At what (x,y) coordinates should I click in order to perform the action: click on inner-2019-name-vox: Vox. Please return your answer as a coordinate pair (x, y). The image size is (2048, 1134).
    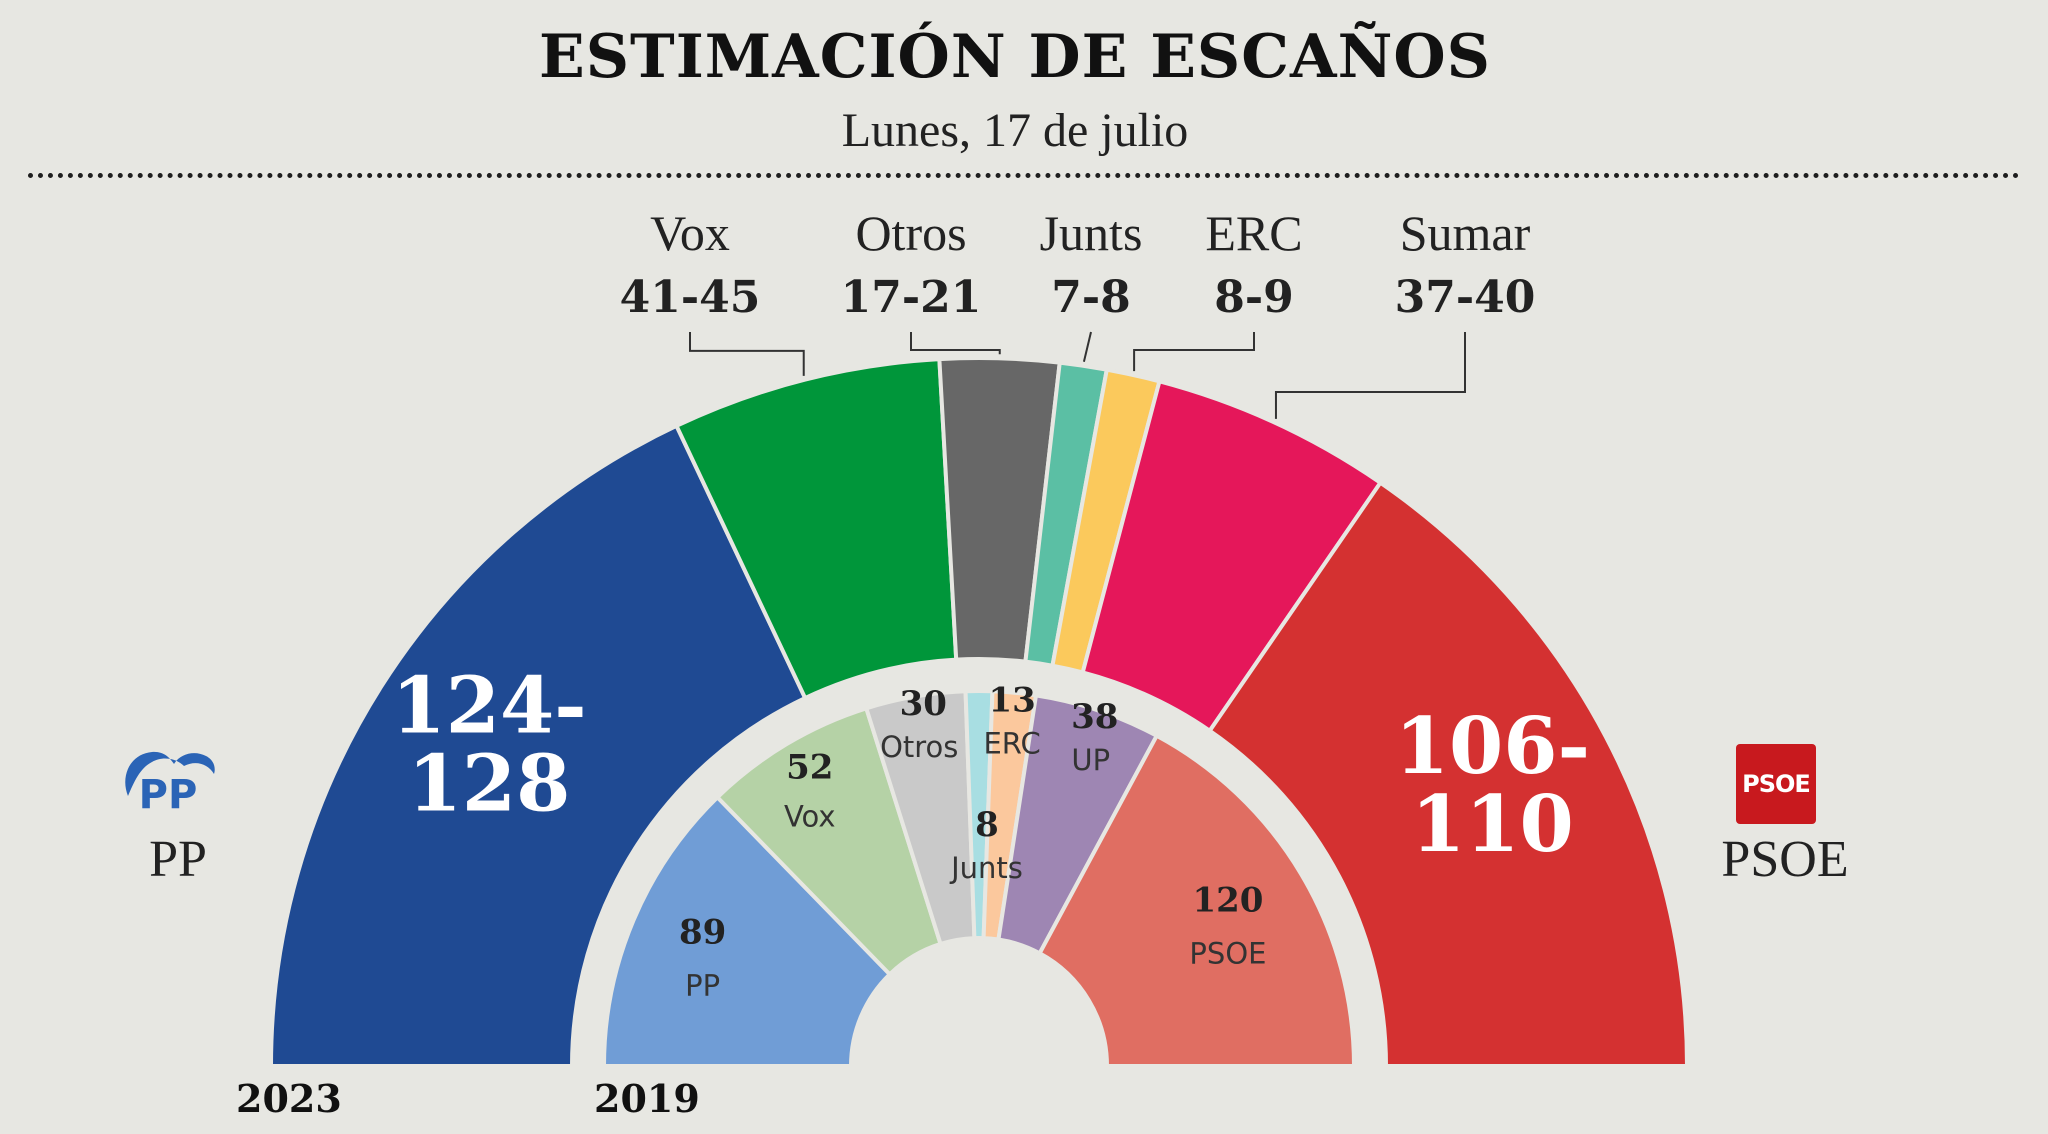
    Looking at the image, I should click on (810, 817).